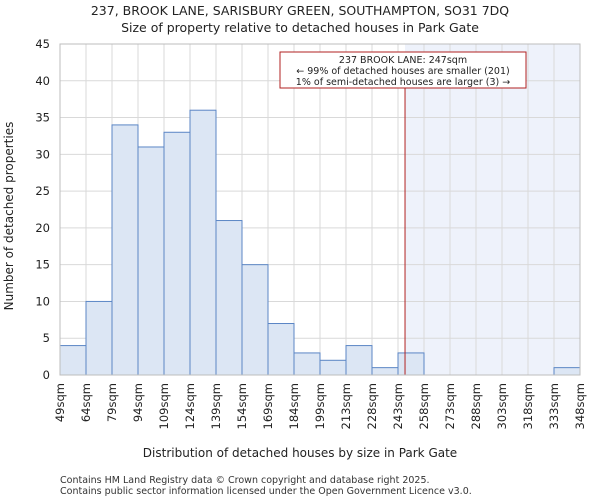  Describe the element at coordinates (9, 216) in the screenshot. I see `y-axis-label: Number of detached properties` at that location.